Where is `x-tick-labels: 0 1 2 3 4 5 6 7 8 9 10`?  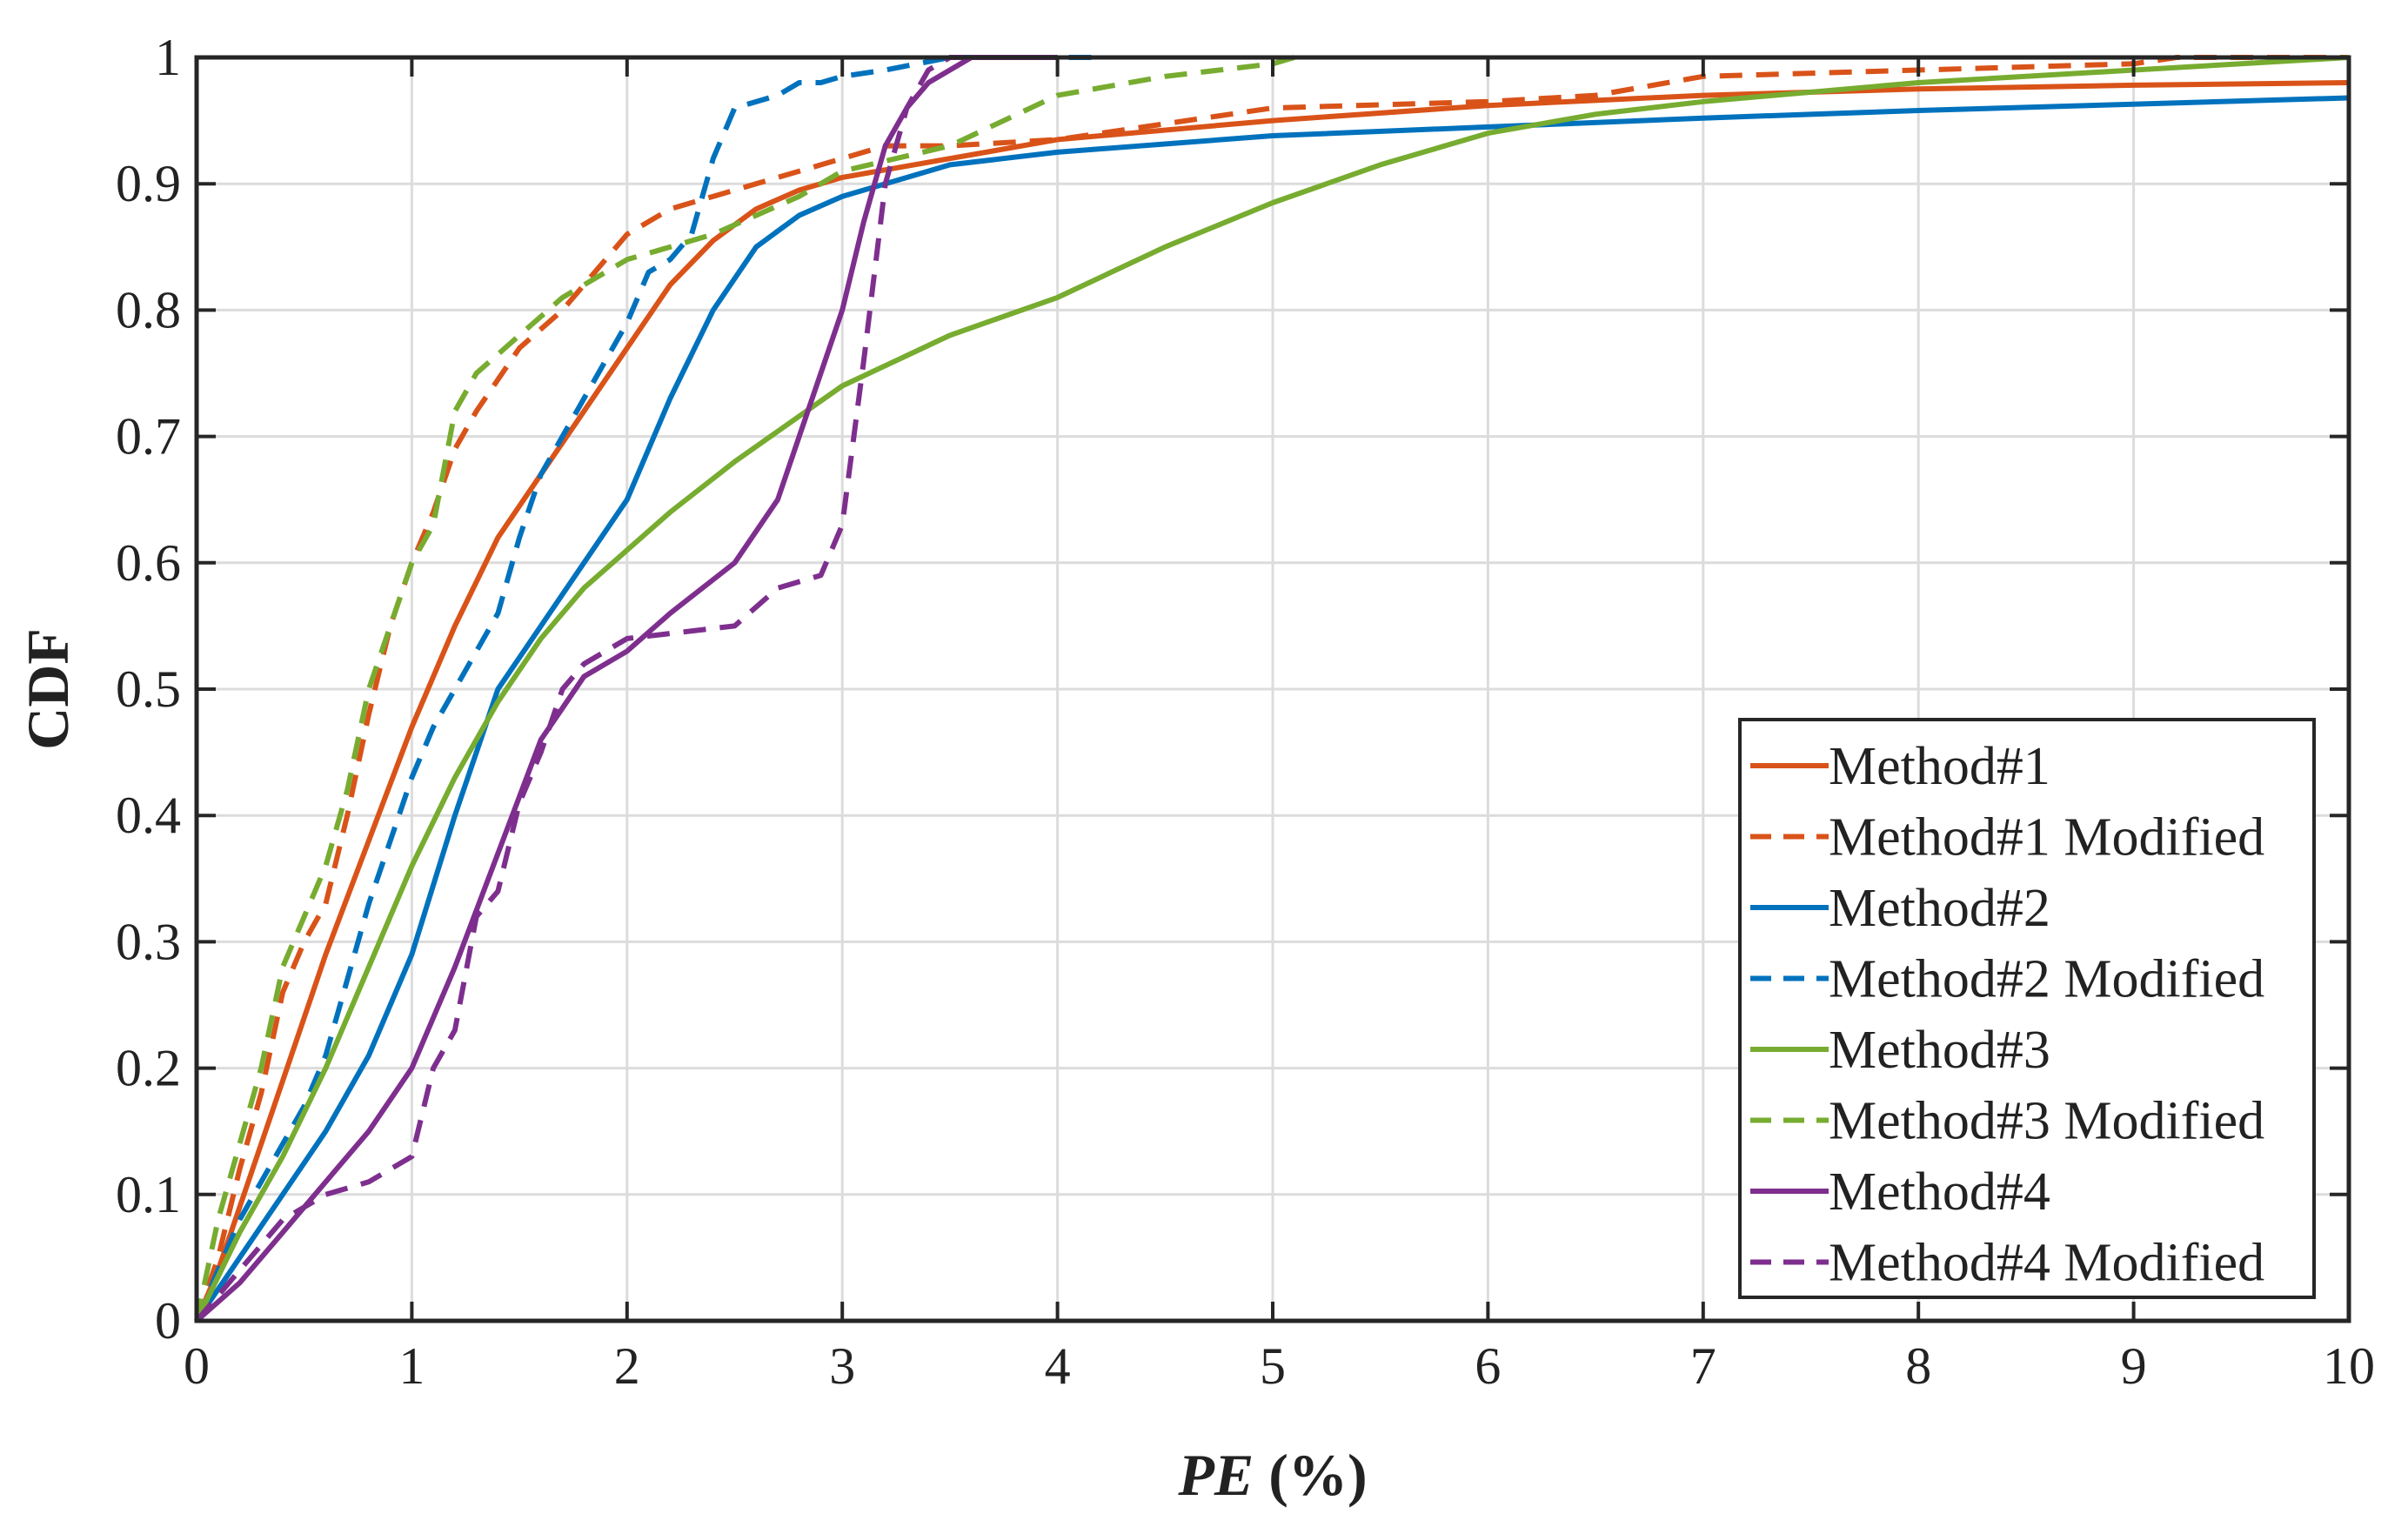
x-tick-labels: 0 1 2 3 4 5 6 7 8 9 10 is located at coordinates (1279, 1366).